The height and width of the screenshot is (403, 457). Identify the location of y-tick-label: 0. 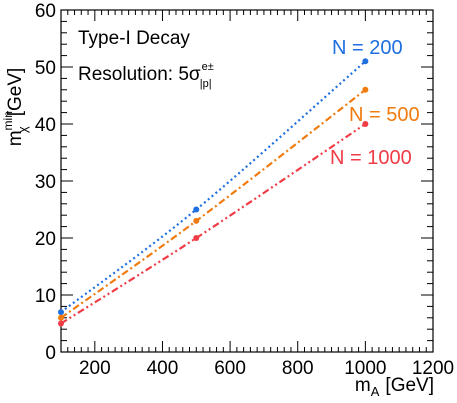
(50, 353).